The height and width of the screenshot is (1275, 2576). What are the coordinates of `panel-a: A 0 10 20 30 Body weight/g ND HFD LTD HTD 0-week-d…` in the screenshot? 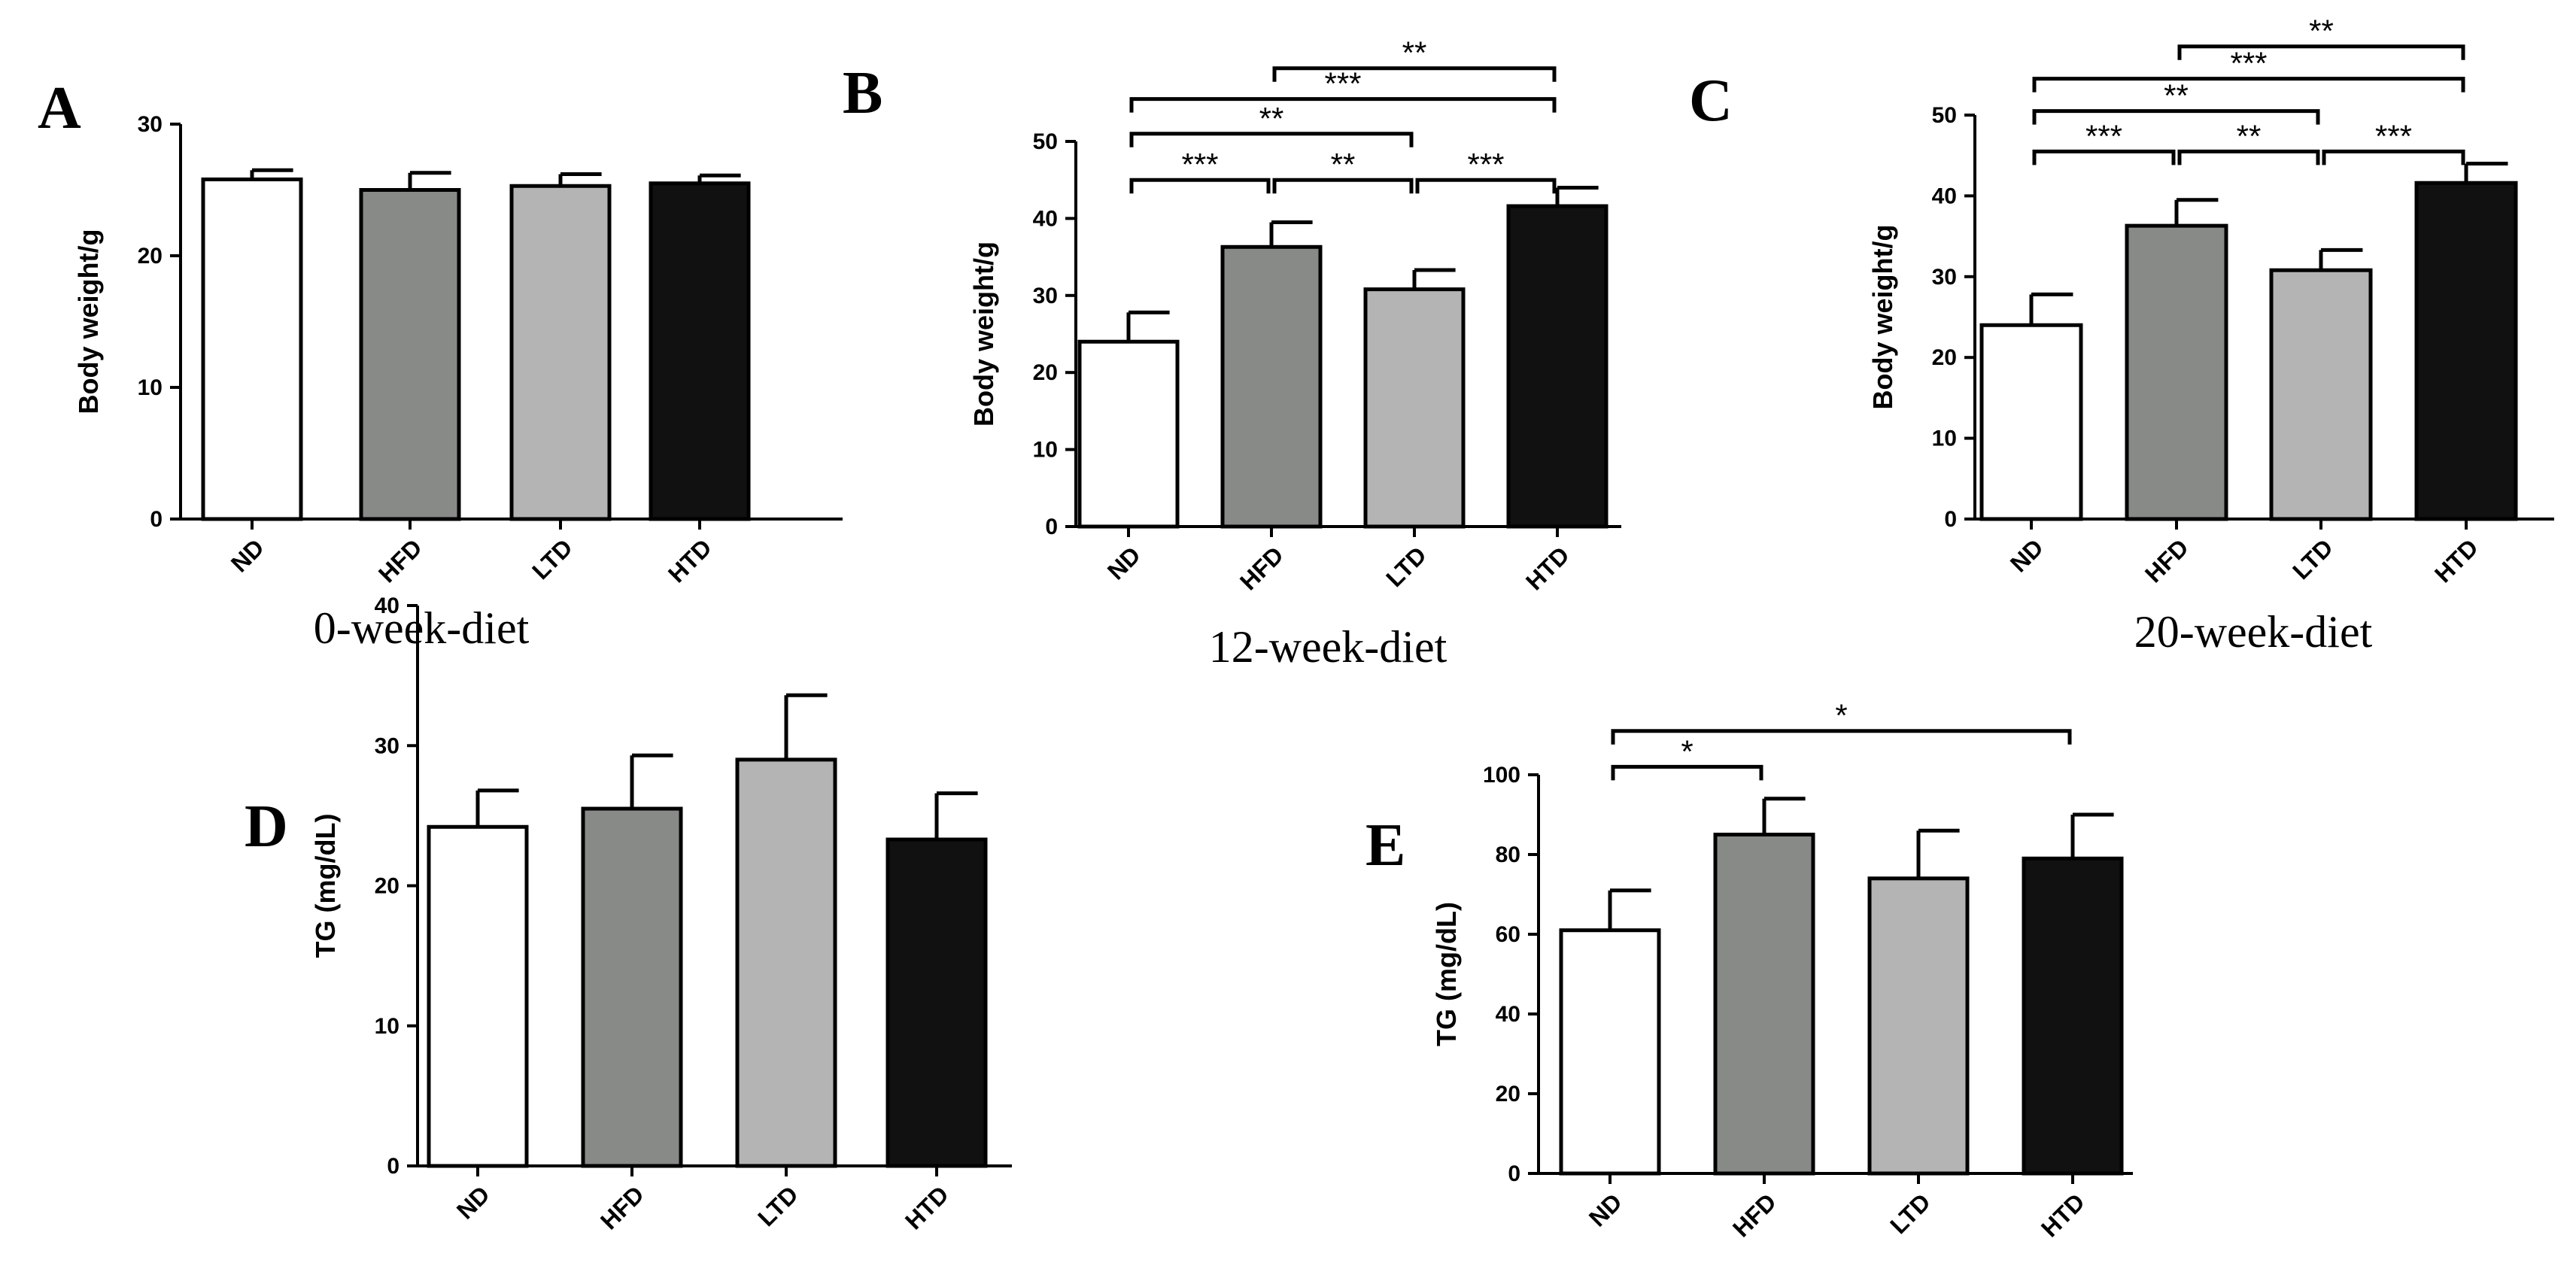 It's located at (441, 364).